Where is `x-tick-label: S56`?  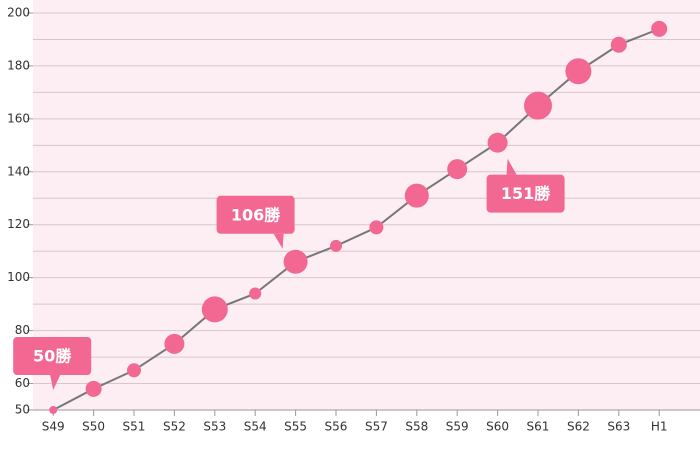
x-tick-label: S56 is located at coordinates (336, 427).